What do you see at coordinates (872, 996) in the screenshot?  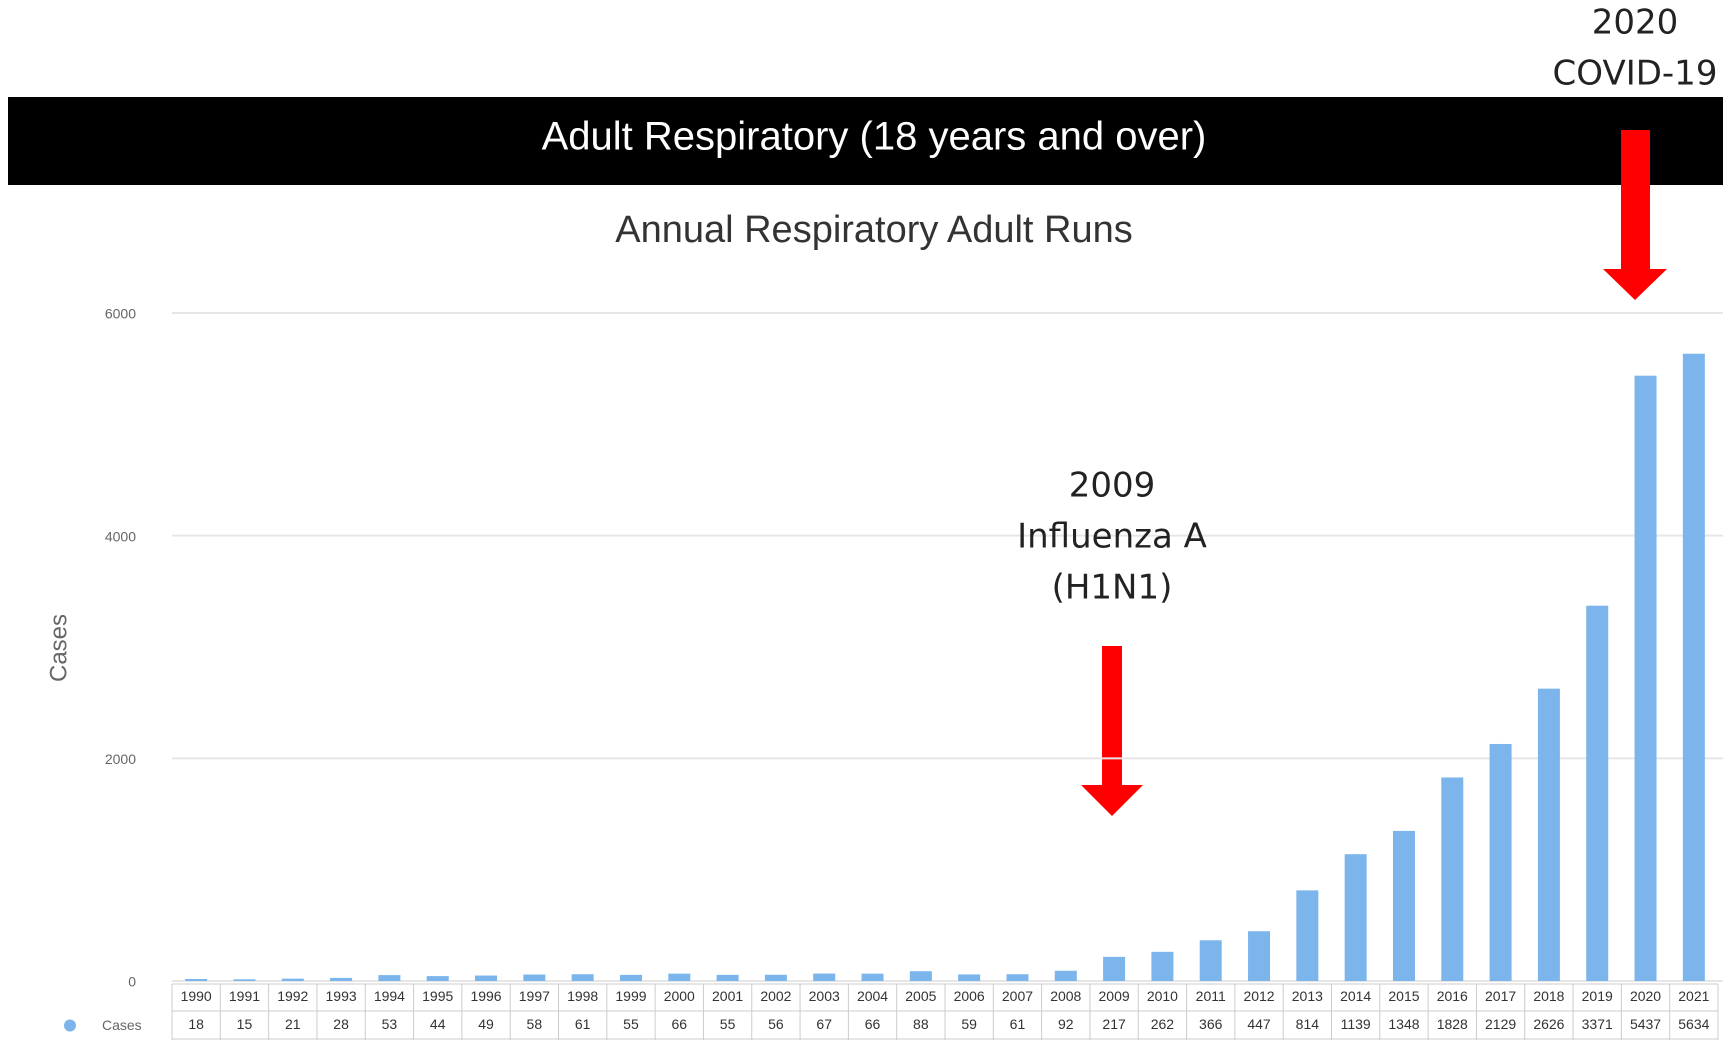 I see `x-tick-label: 2004` at bounding box center [872, 996].